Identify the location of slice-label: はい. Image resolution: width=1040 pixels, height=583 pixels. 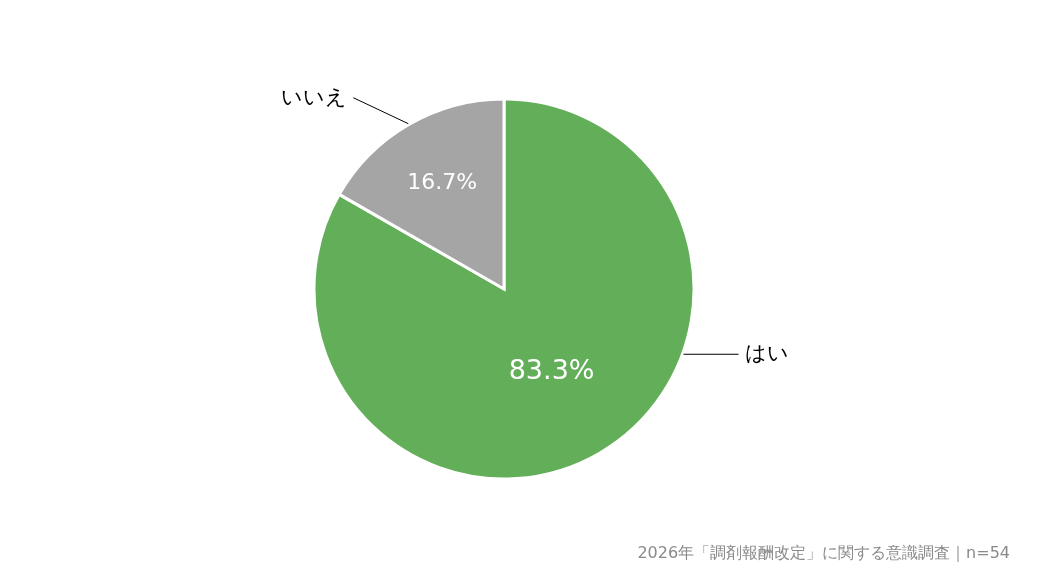
(766, 353).